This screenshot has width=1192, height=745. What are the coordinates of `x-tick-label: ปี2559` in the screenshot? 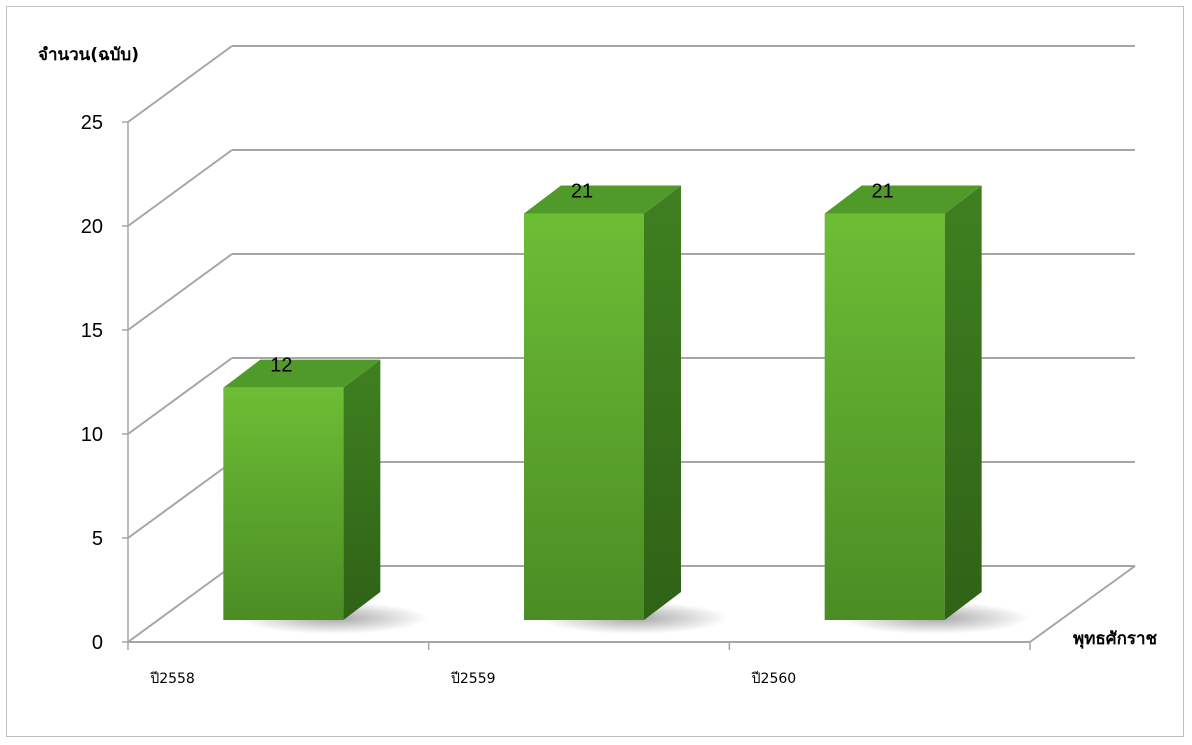 It's located at (473, 679).